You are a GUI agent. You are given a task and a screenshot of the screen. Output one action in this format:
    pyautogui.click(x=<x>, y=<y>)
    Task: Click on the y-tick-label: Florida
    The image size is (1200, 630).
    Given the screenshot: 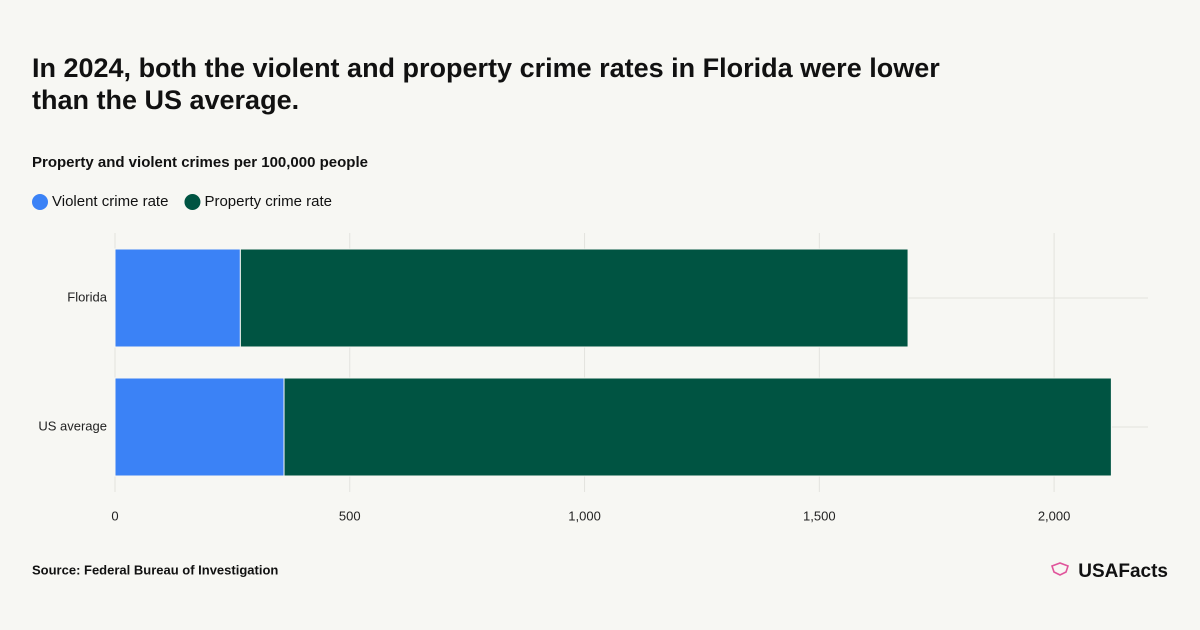 What is the action you would take?
    pyautogui.click(x=87, y=296)
    